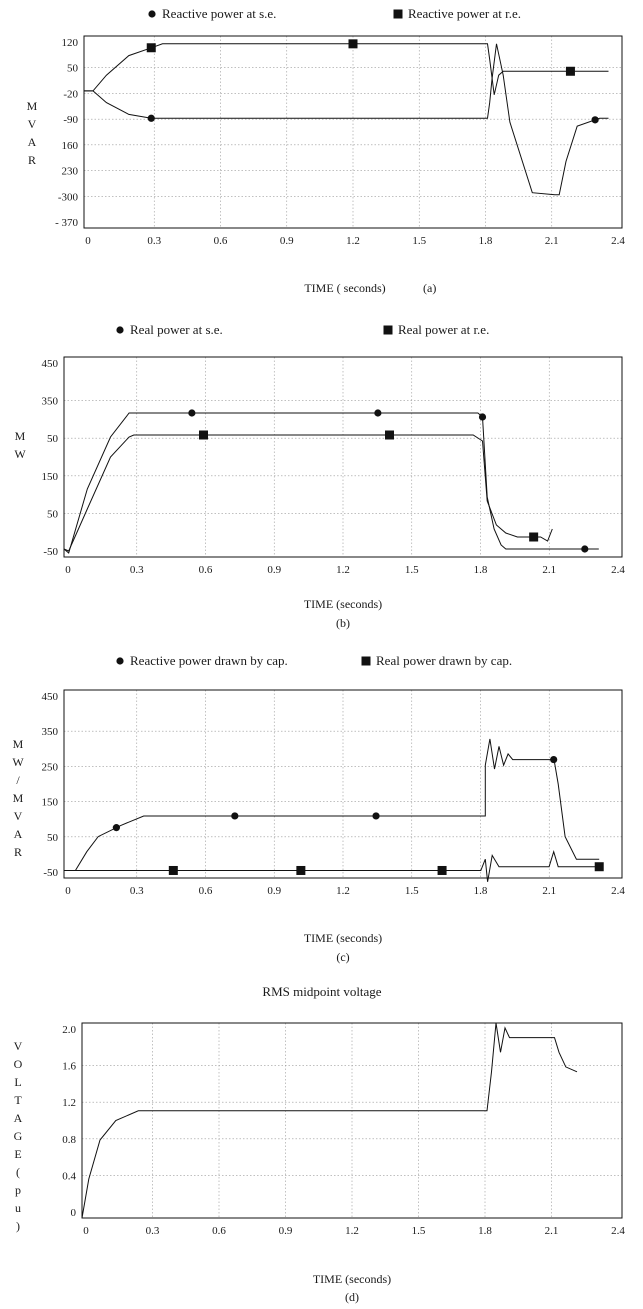  I want to click on y-tick-label: 160, so click(70, 146).